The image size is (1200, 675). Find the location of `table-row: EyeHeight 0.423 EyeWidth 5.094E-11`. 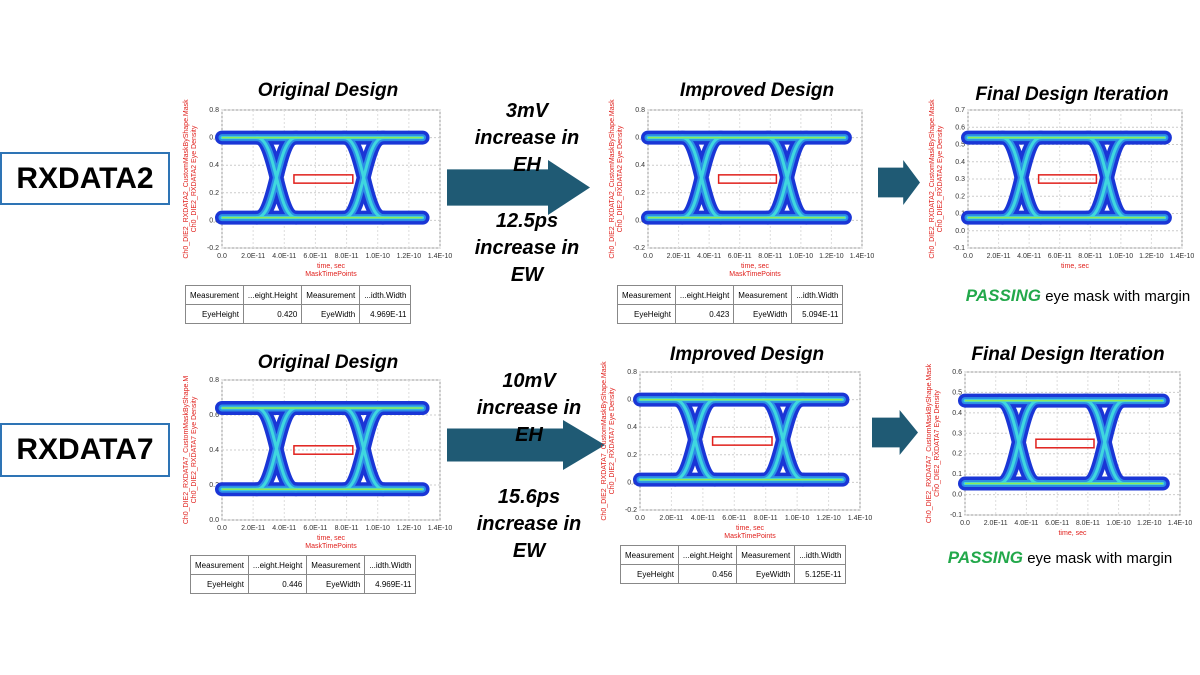

table-row: EyeHeight 0.423 EyeWidth 5.094E-11 is located at coordinates (730, 314).